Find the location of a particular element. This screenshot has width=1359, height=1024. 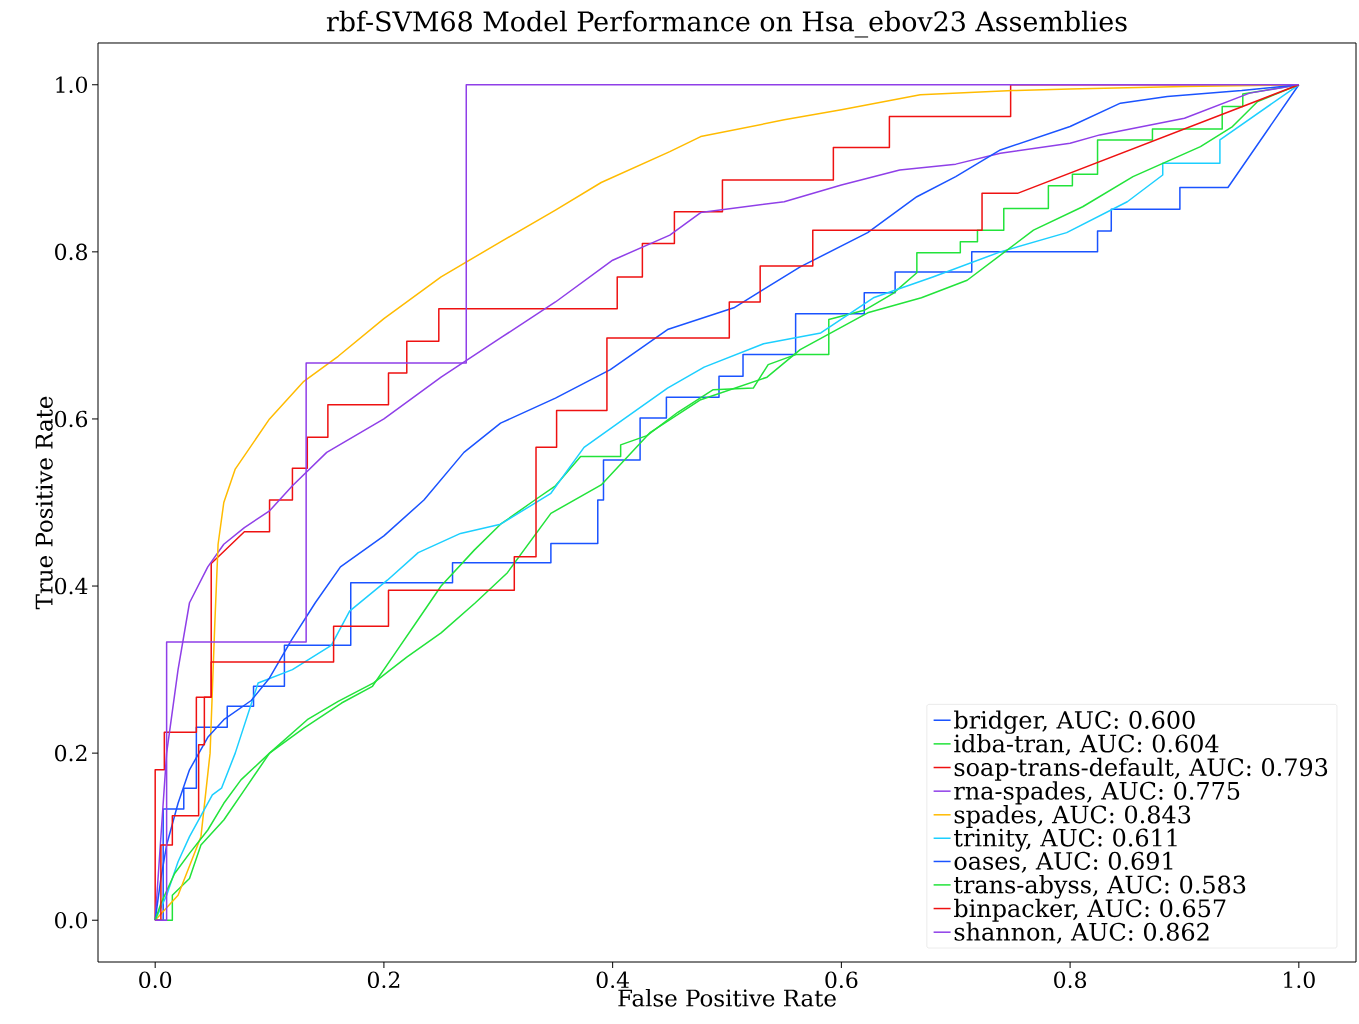

legend-label: spades, AUC: 0.843 is located at coordinates (1072, 816).